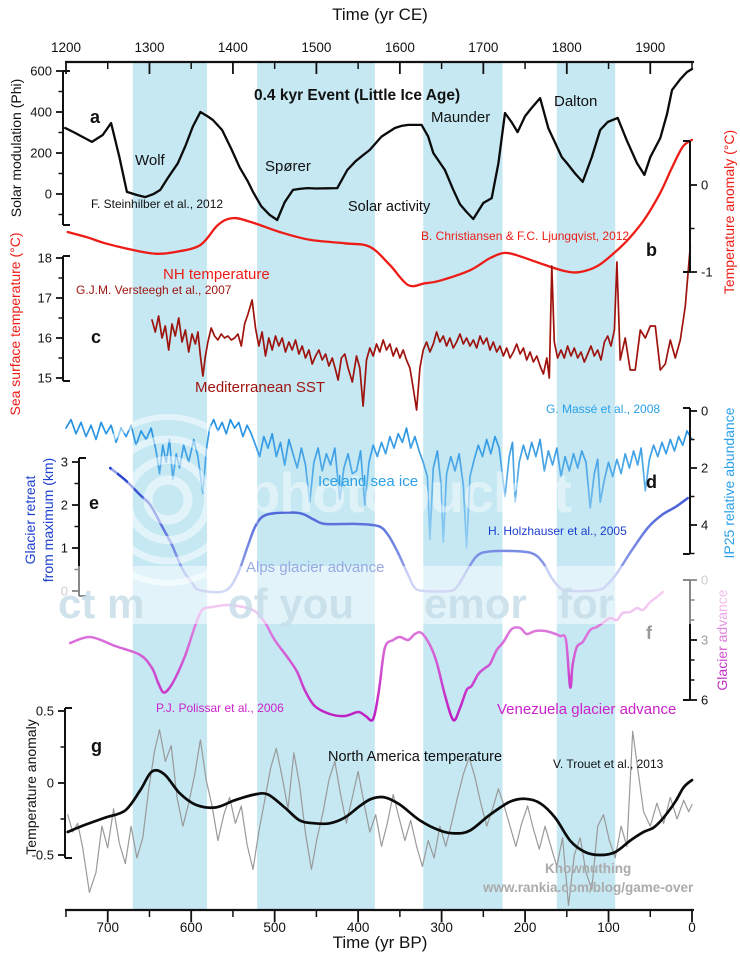  Describe the element at coordinates (48, 520) in the screenshot. I see `y-axis-title-glacier-retreat-line2: from maximum (km)` at that location.